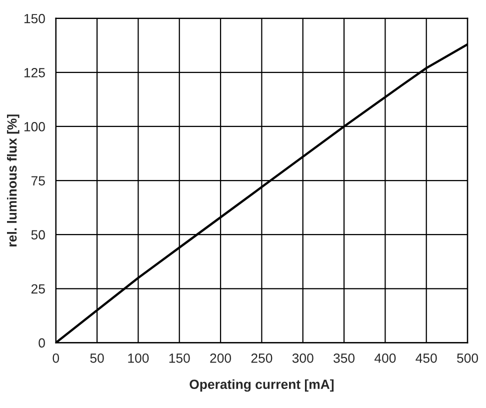 The width and height of the screenshot is (486, 408). I want to click on x-tick-label: 450, so click(426, 358).